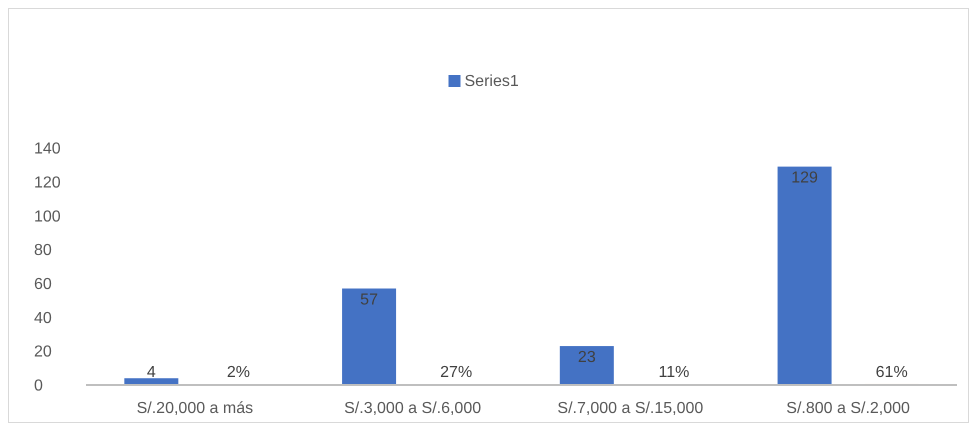 Image resolution: width=977 pixels, height=431 pixels. I want to click on y-tick-label: 120, so click(47, 183).